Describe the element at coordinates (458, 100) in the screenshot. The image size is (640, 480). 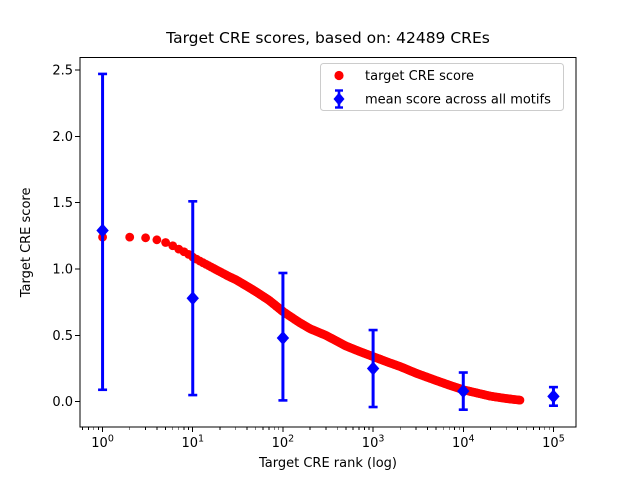
I see `legend-entry-mean-score: mean score across all motifs` at that location.